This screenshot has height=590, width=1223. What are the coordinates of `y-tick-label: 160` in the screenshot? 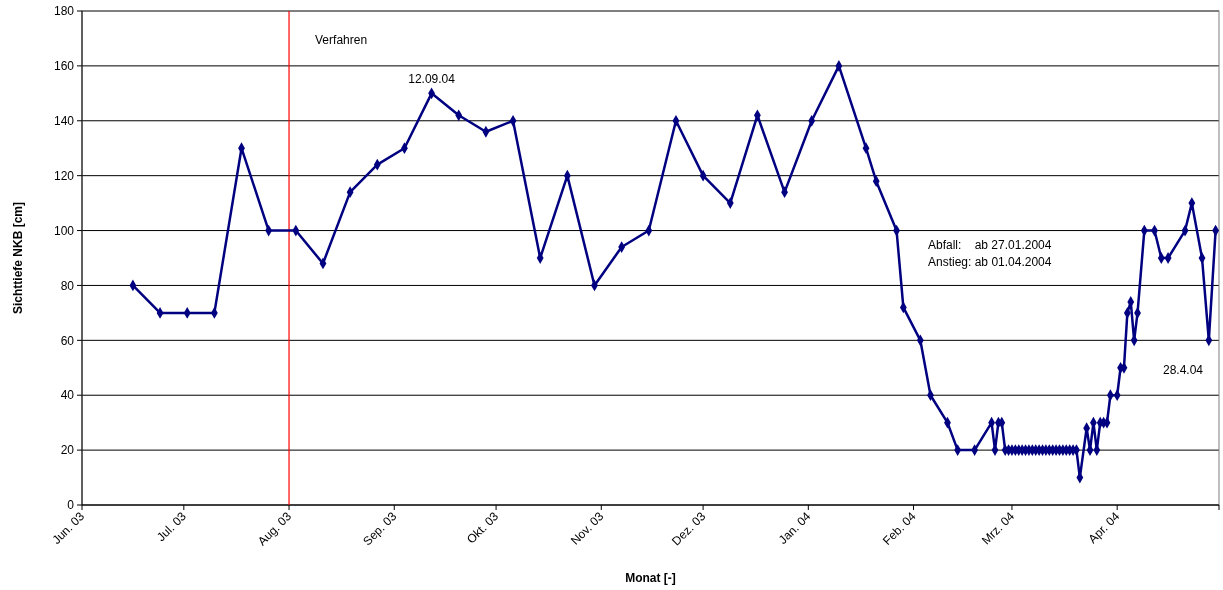 It's located at (64, 66).